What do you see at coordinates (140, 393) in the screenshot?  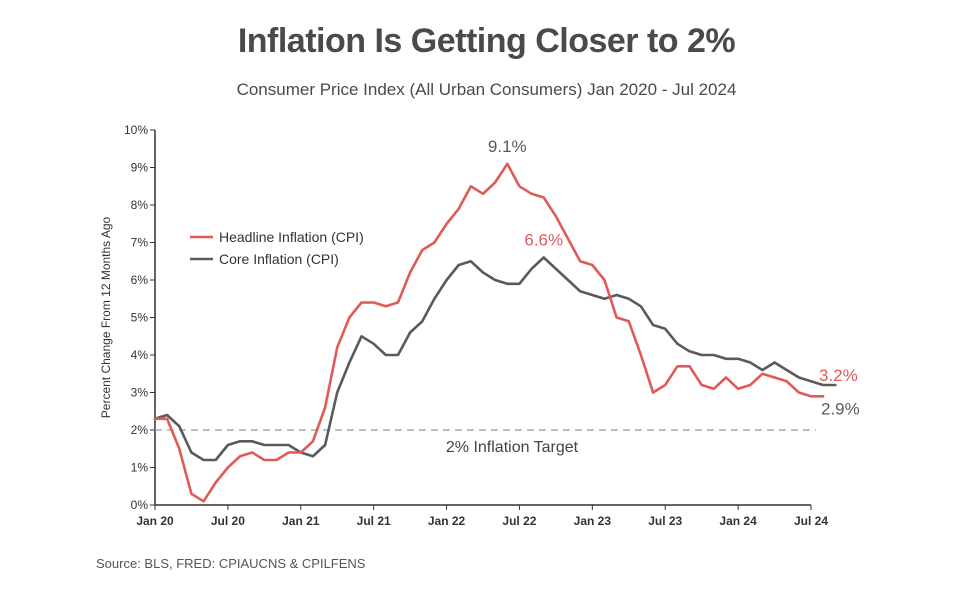 I see `y-tick-label: 3%` at bounding box center [140, 393].